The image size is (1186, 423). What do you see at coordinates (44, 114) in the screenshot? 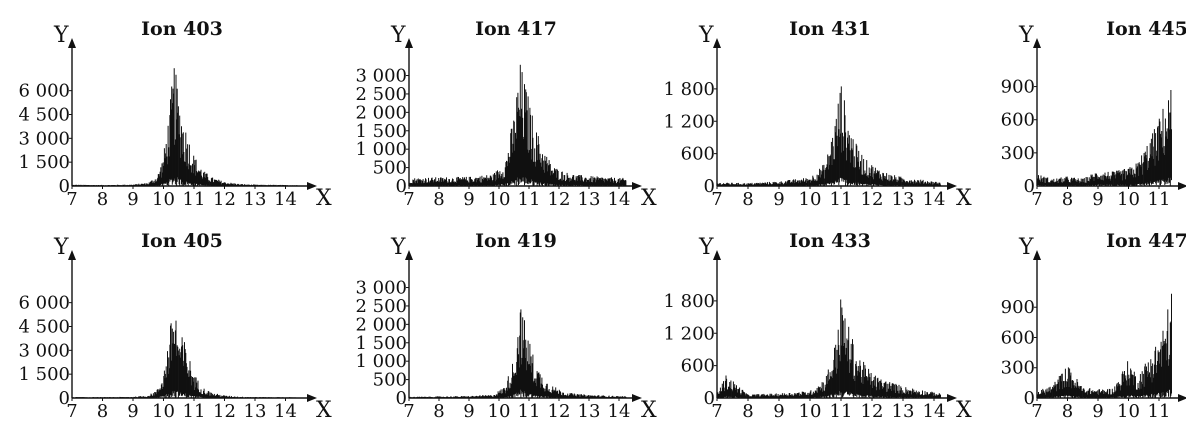
I see `y-tick-label: 4 500` at bounding box center [44, 114].